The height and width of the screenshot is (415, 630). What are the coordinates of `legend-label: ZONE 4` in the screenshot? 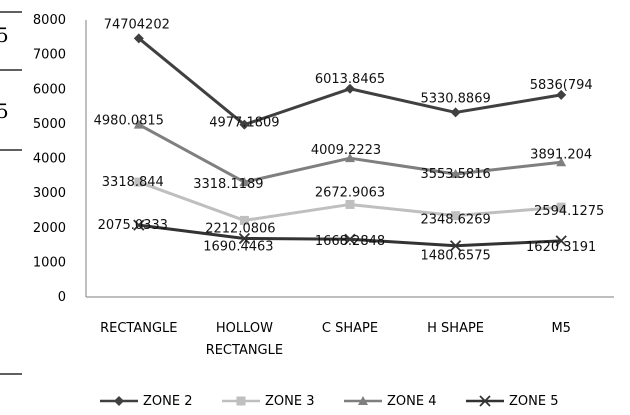 It's located at (411, 401).